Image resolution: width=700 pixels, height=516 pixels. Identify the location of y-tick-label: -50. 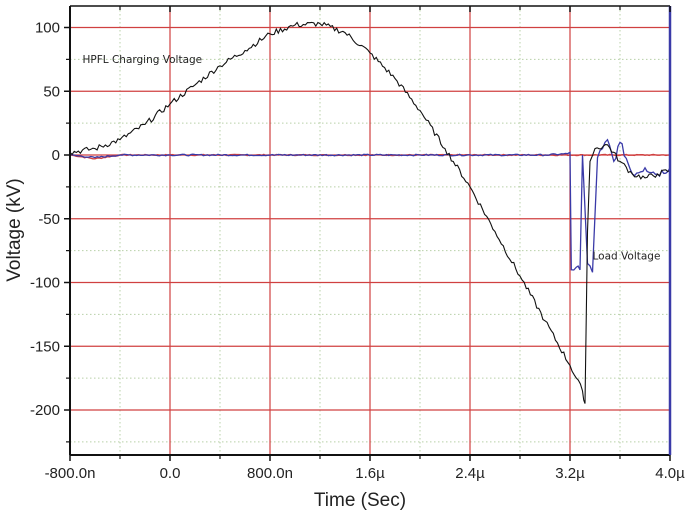
(49, 219).